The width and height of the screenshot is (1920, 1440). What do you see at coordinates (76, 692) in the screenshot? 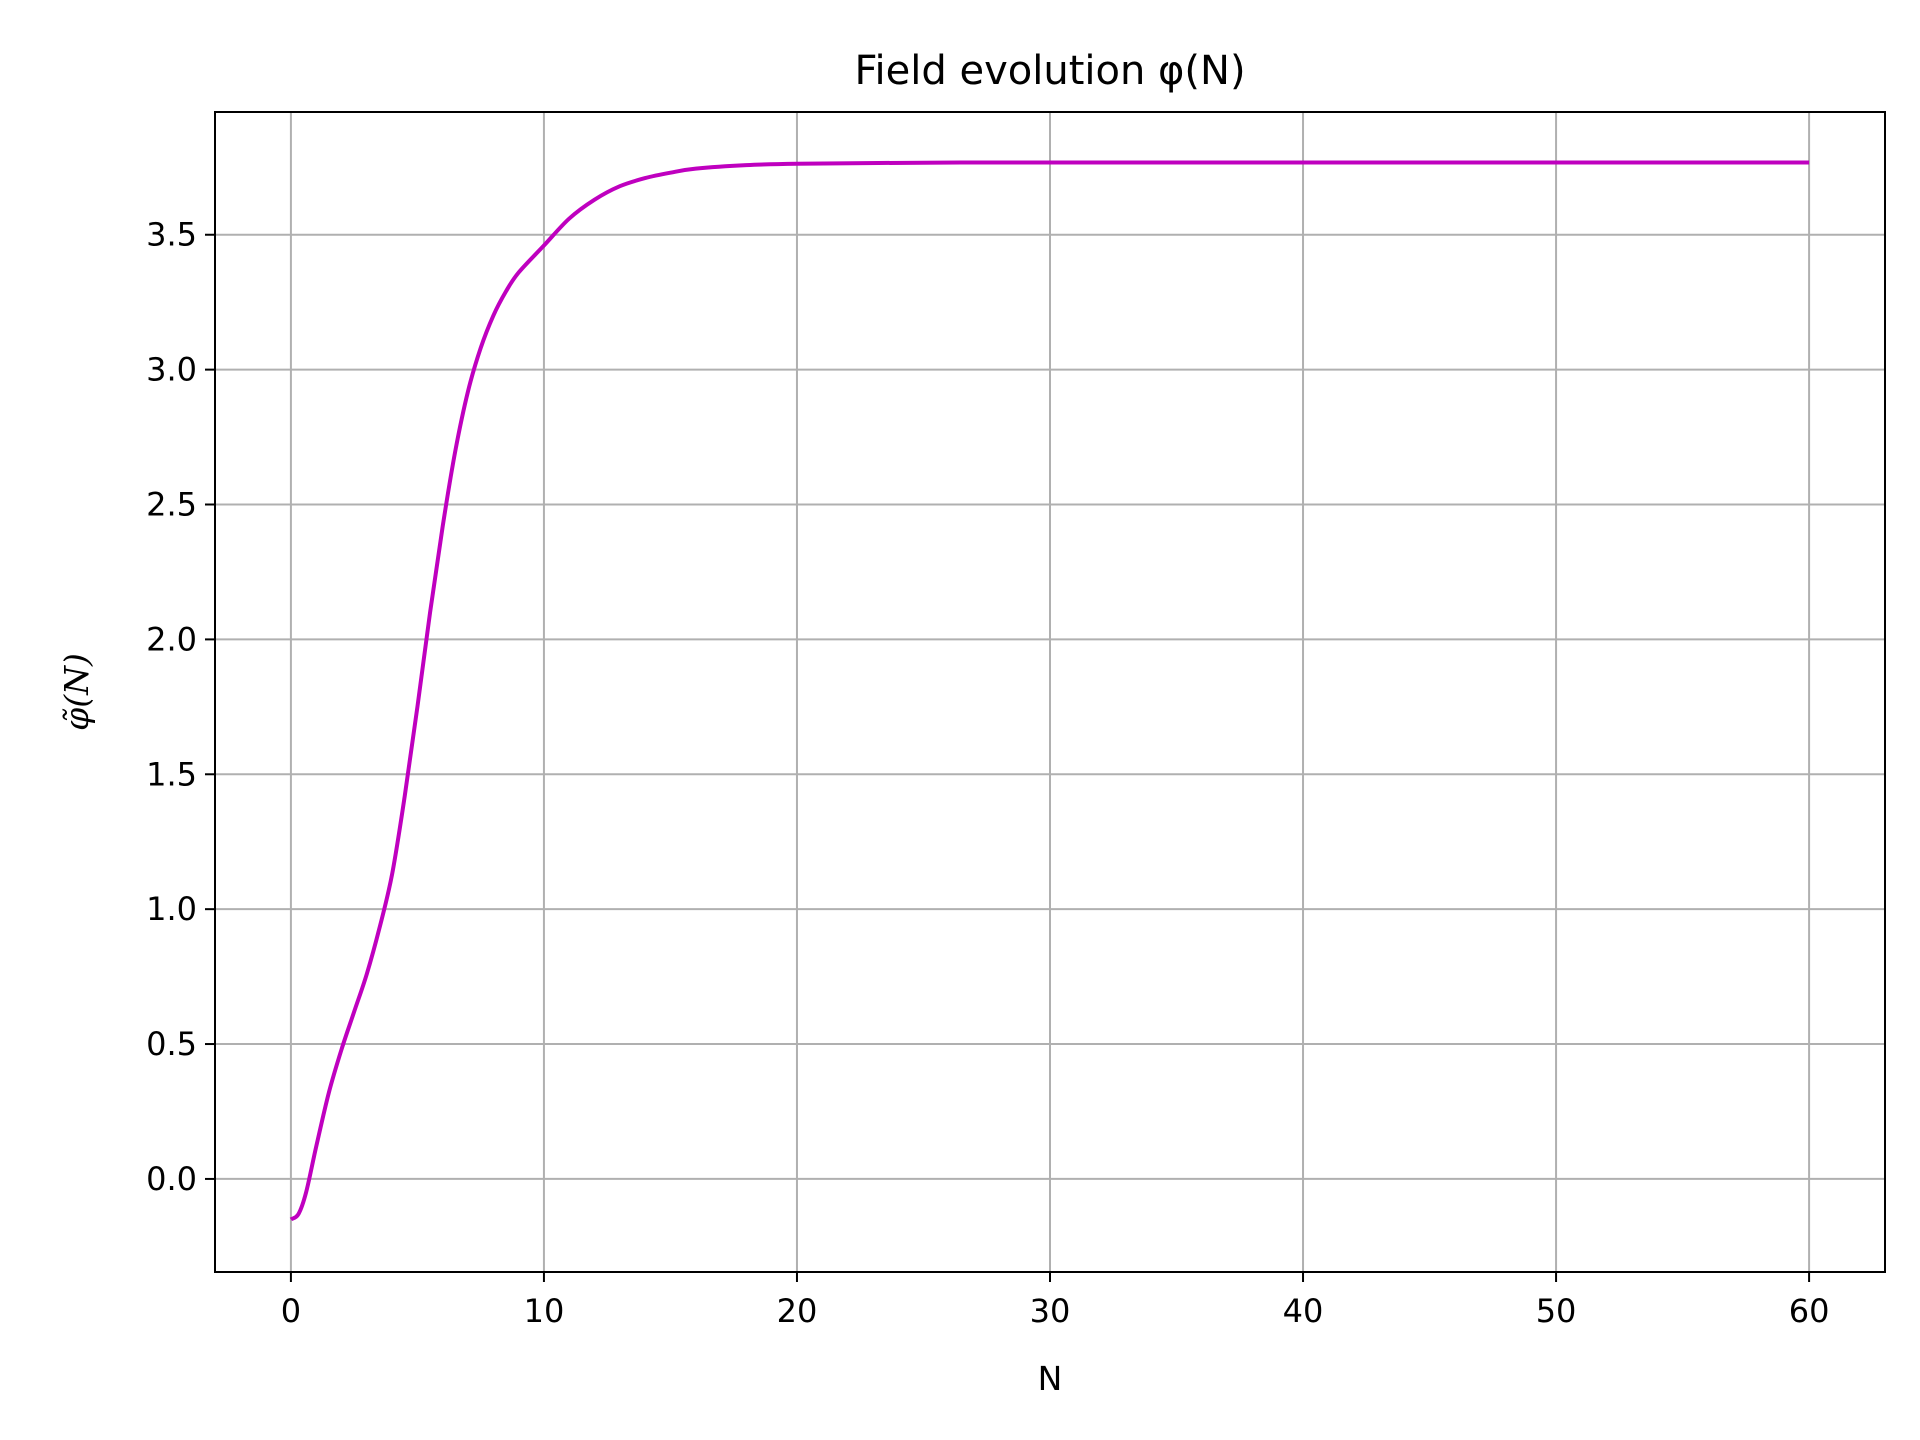
I see `y-axis-label: φ̃(N)` at bounding box center [76, 692].